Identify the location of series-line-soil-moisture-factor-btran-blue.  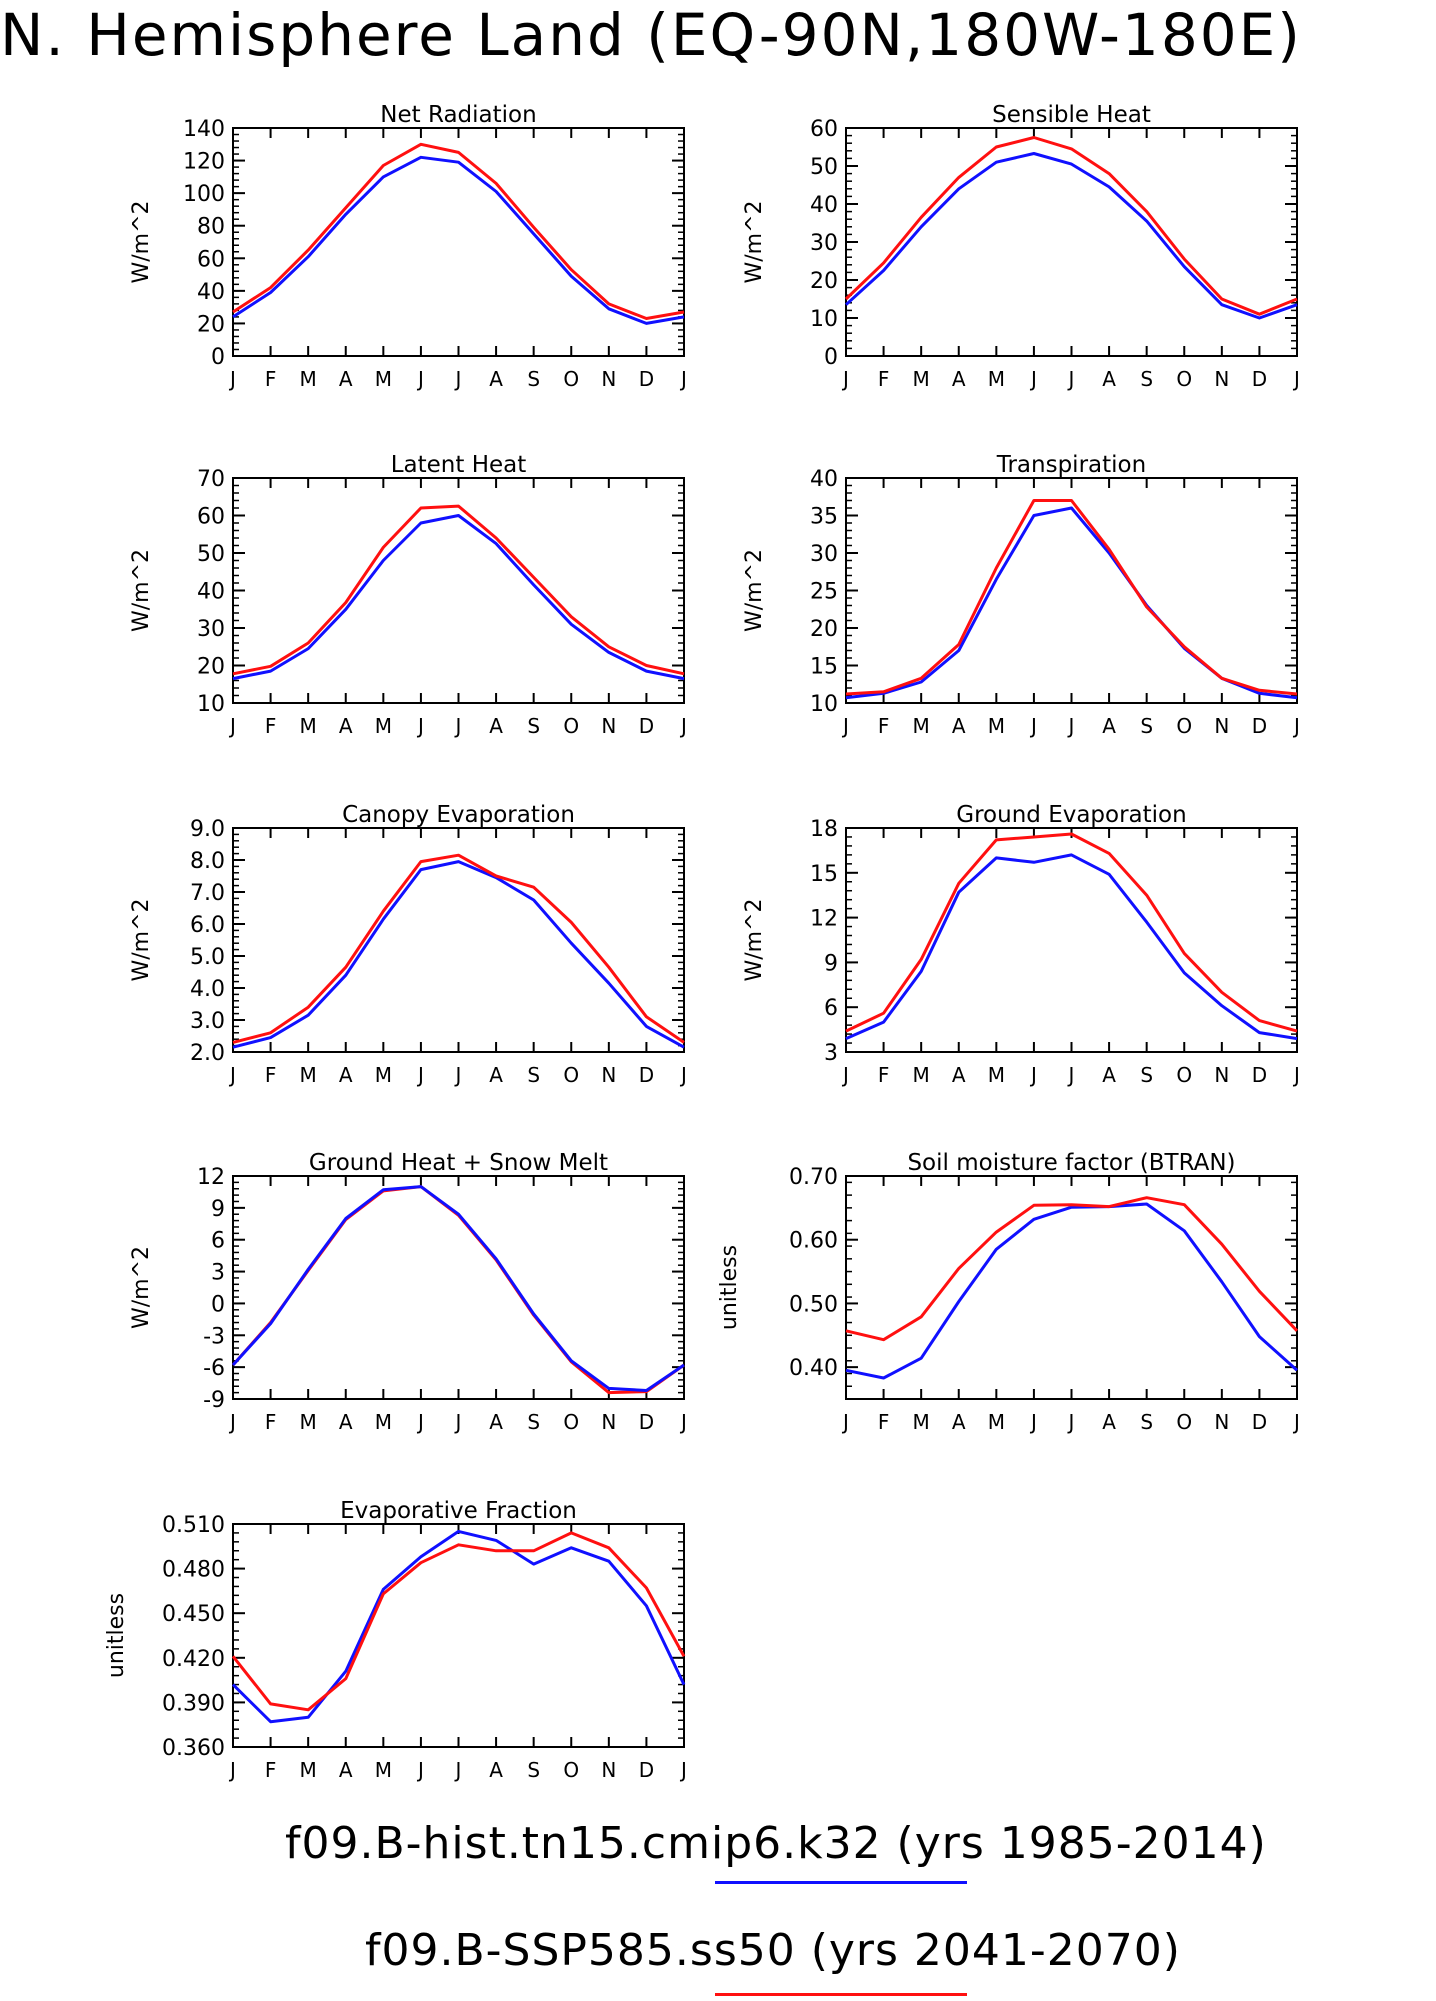
(1072, 1291).